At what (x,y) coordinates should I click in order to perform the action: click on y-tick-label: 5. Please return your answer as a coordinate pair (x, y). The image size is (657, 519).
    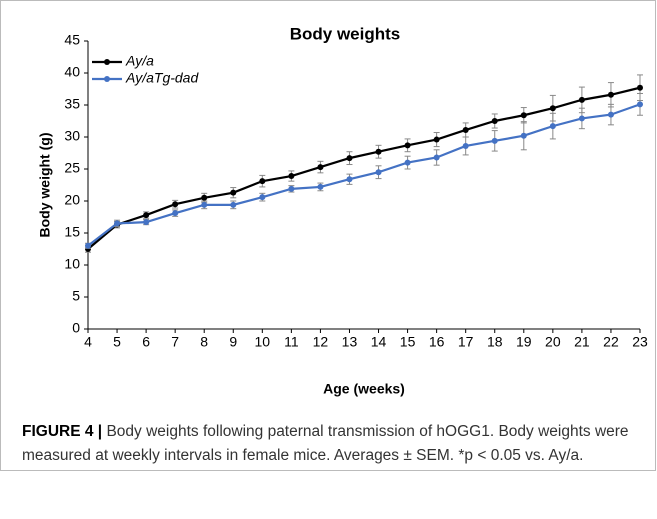
    Looking at the image, I should click on (76, 296).